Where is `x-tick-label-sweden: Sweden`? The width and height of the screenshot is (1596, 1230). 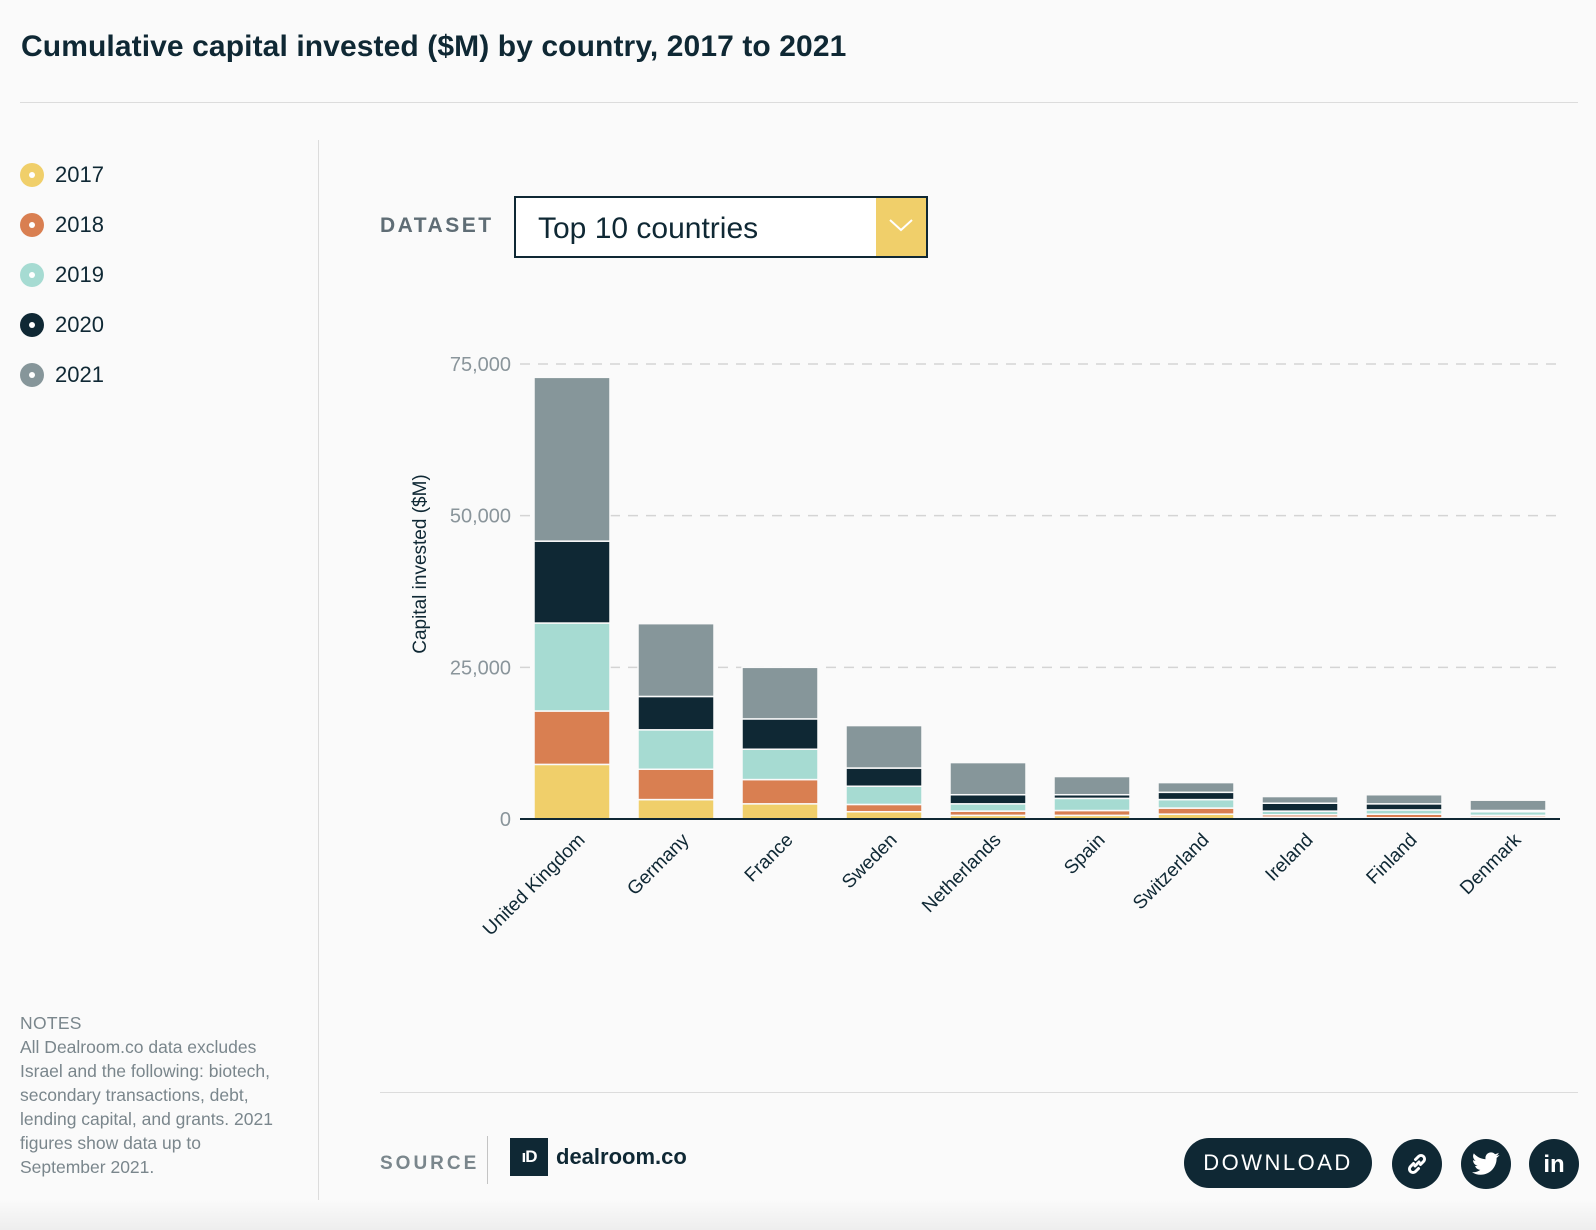
x-tick-label-sweden: Sweden is located at coordinates (869, 861).